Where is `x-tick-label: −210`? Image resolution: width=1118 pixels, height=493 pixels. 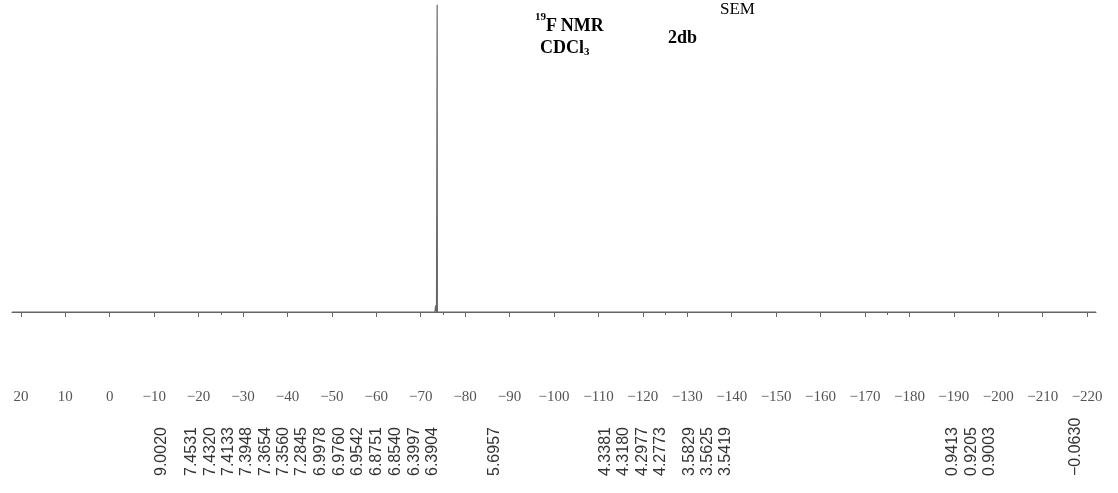
x-tick-label: −210 is located at coordinates (1043, 395).